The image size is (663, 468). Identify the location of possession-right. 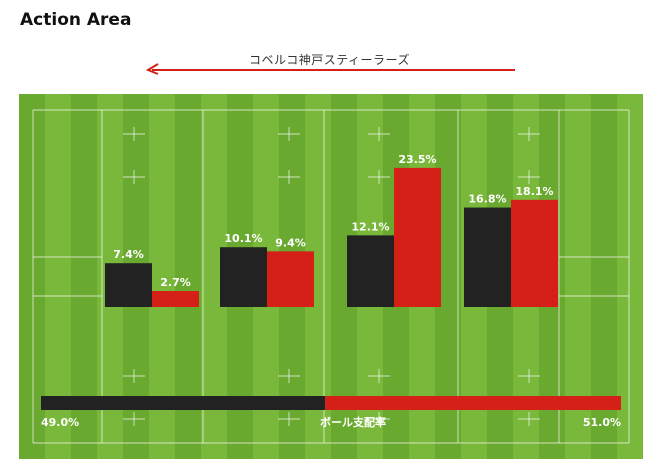
(473, 403).